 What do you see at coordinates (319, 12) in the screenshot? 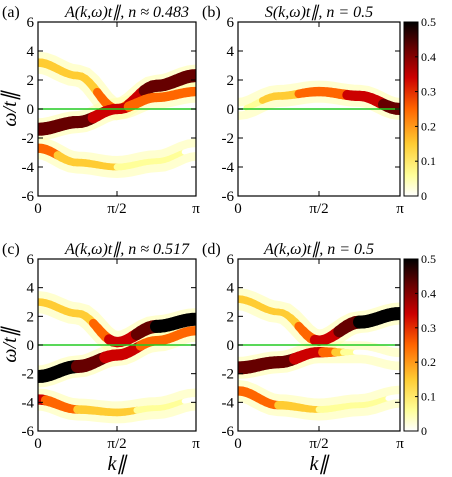
I see `panel-title: S(k,ω)t∥, n = 0.5` at bounding box center [319, 12].